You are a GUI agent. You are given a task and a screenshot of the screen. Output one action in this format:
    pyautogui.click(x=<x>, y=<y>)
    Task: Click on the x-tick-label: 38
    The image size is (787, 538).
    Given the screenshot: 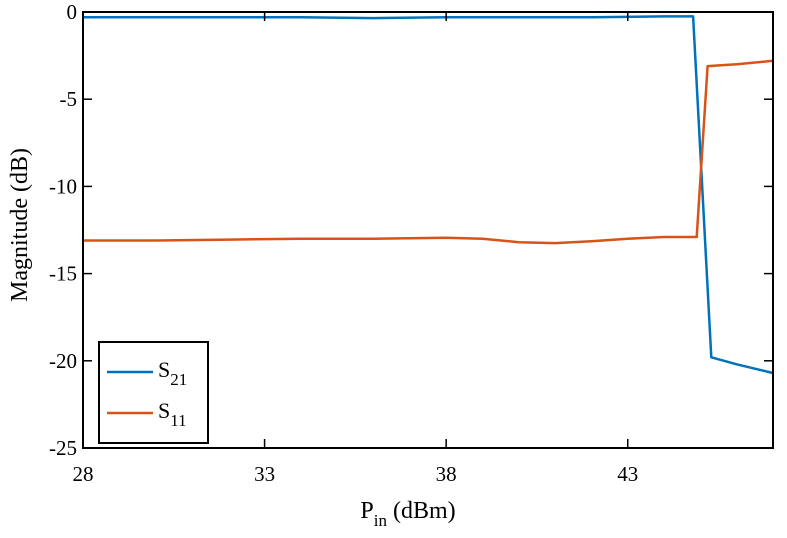 What is the action you would take?
    pyautogui.click(x=446, y=474)
    